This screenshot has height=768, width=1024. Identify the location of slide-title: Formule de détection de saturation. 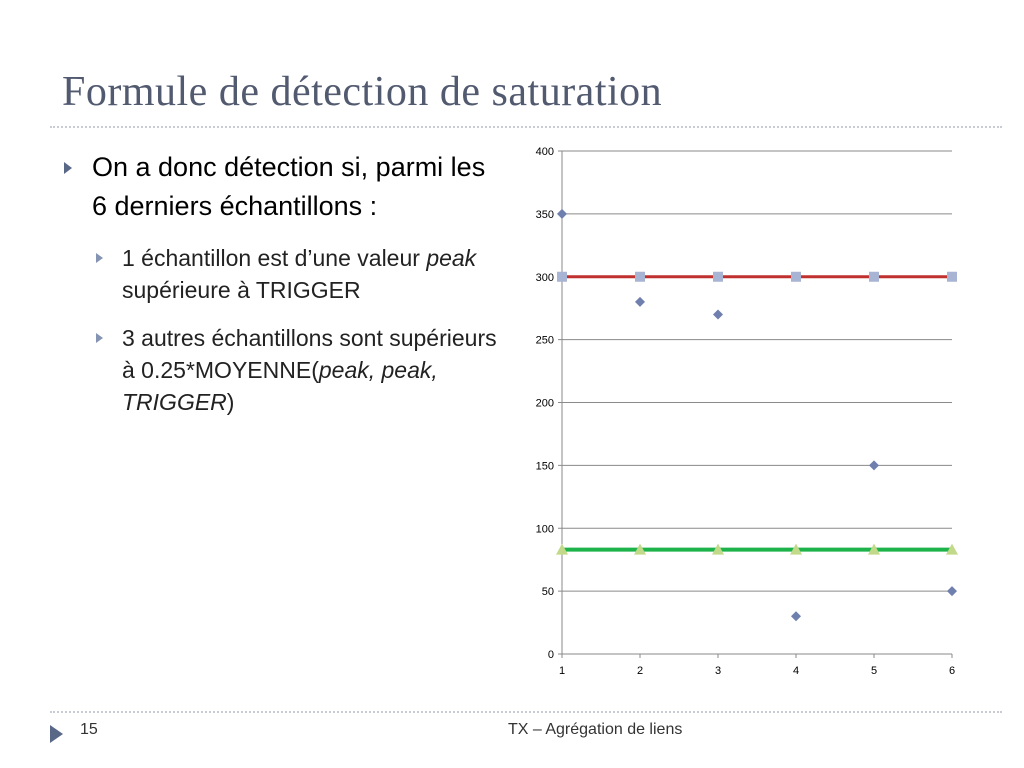
(362, 92).